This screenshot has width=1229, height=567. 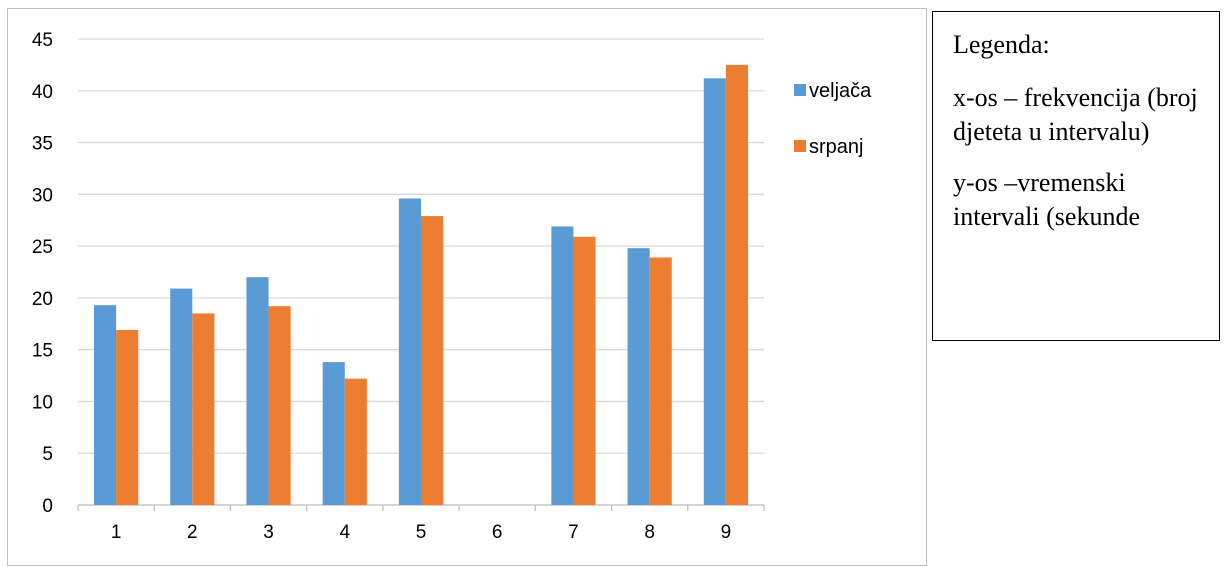 What do you see at coordinates (42, 247) in the screenshot?
I see `y-tick-label: 25` at bounding box center [42, 247].